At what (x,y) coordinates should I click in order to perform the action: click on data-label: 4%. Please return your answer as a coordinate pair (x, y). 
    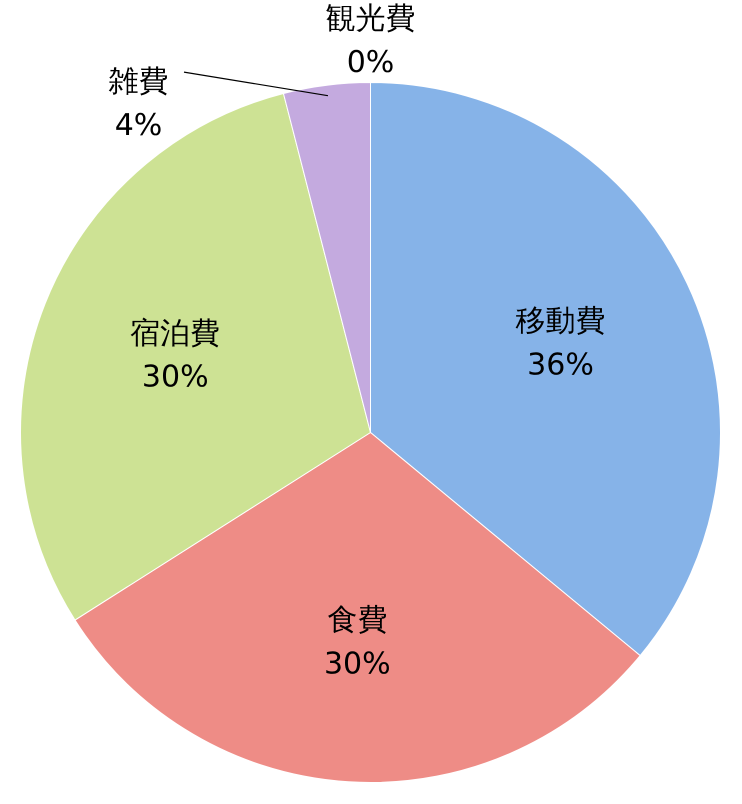
    Looking at the image, I should click on (138, 125).